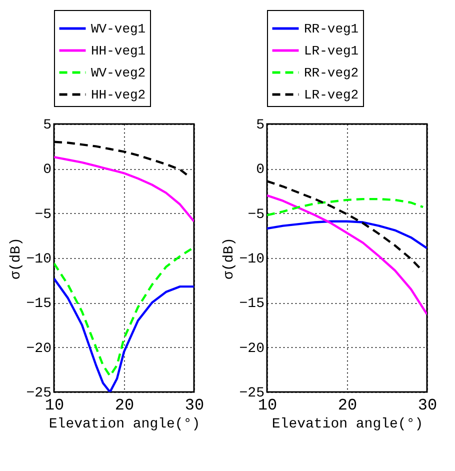  What do you see at coordinates (331, 51) in the screenshot?
I see `legend-label: LR-veg1` at bounding box center [331, 51].